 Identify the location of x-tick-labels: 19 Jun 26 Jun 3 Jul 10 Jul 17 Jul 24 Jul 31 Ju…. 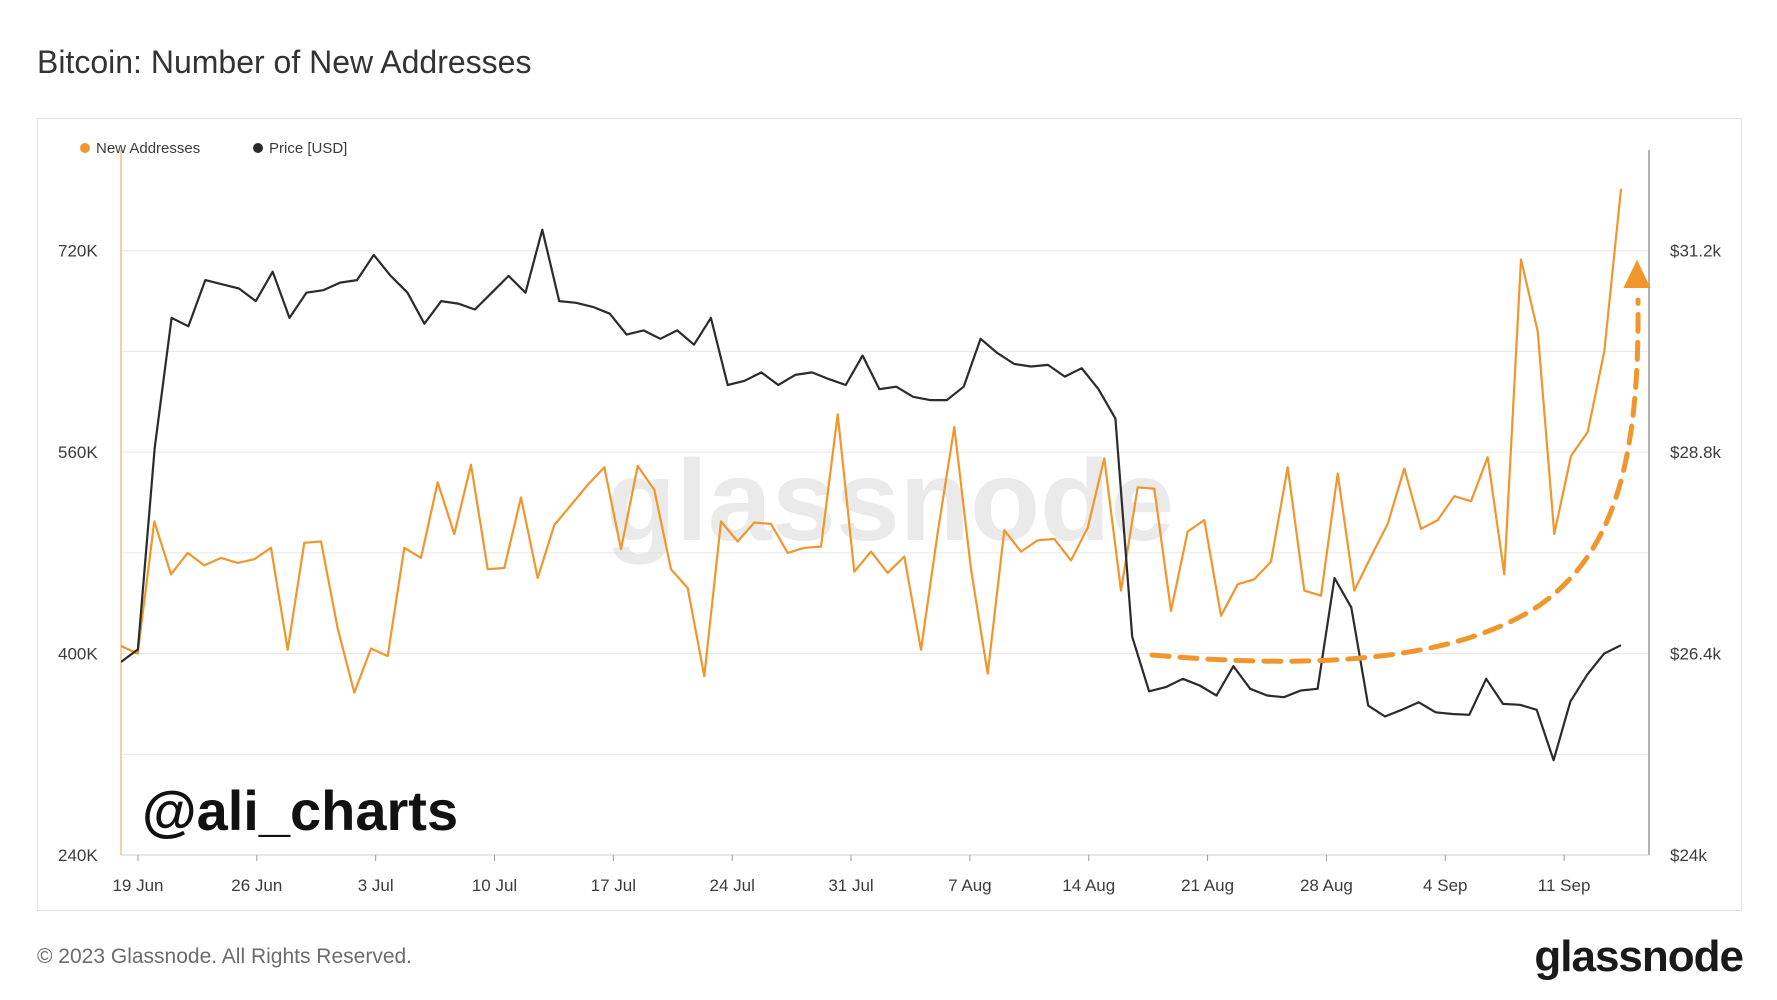
(851, 885).